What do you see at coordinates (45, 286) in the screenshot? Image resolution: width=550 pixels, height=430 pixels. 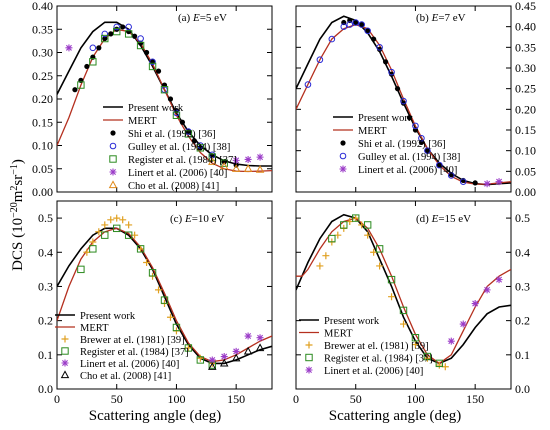 I see `y-tick-label: 0.3` at bounding box center [45, 286].